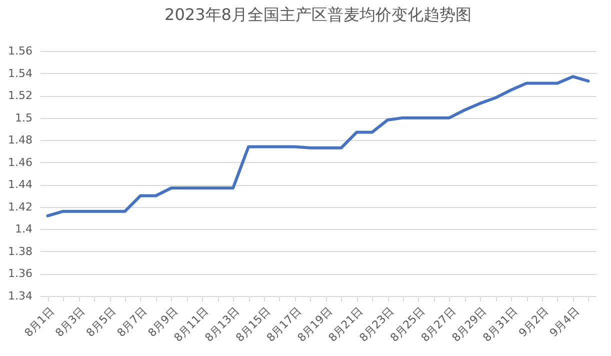 The height and width of the screenshot is (356, 611). What do you see at coordinates (20, 140) in the screenshot?
I see `y-tick-label: 1.48` at bounding box center [20, 140].